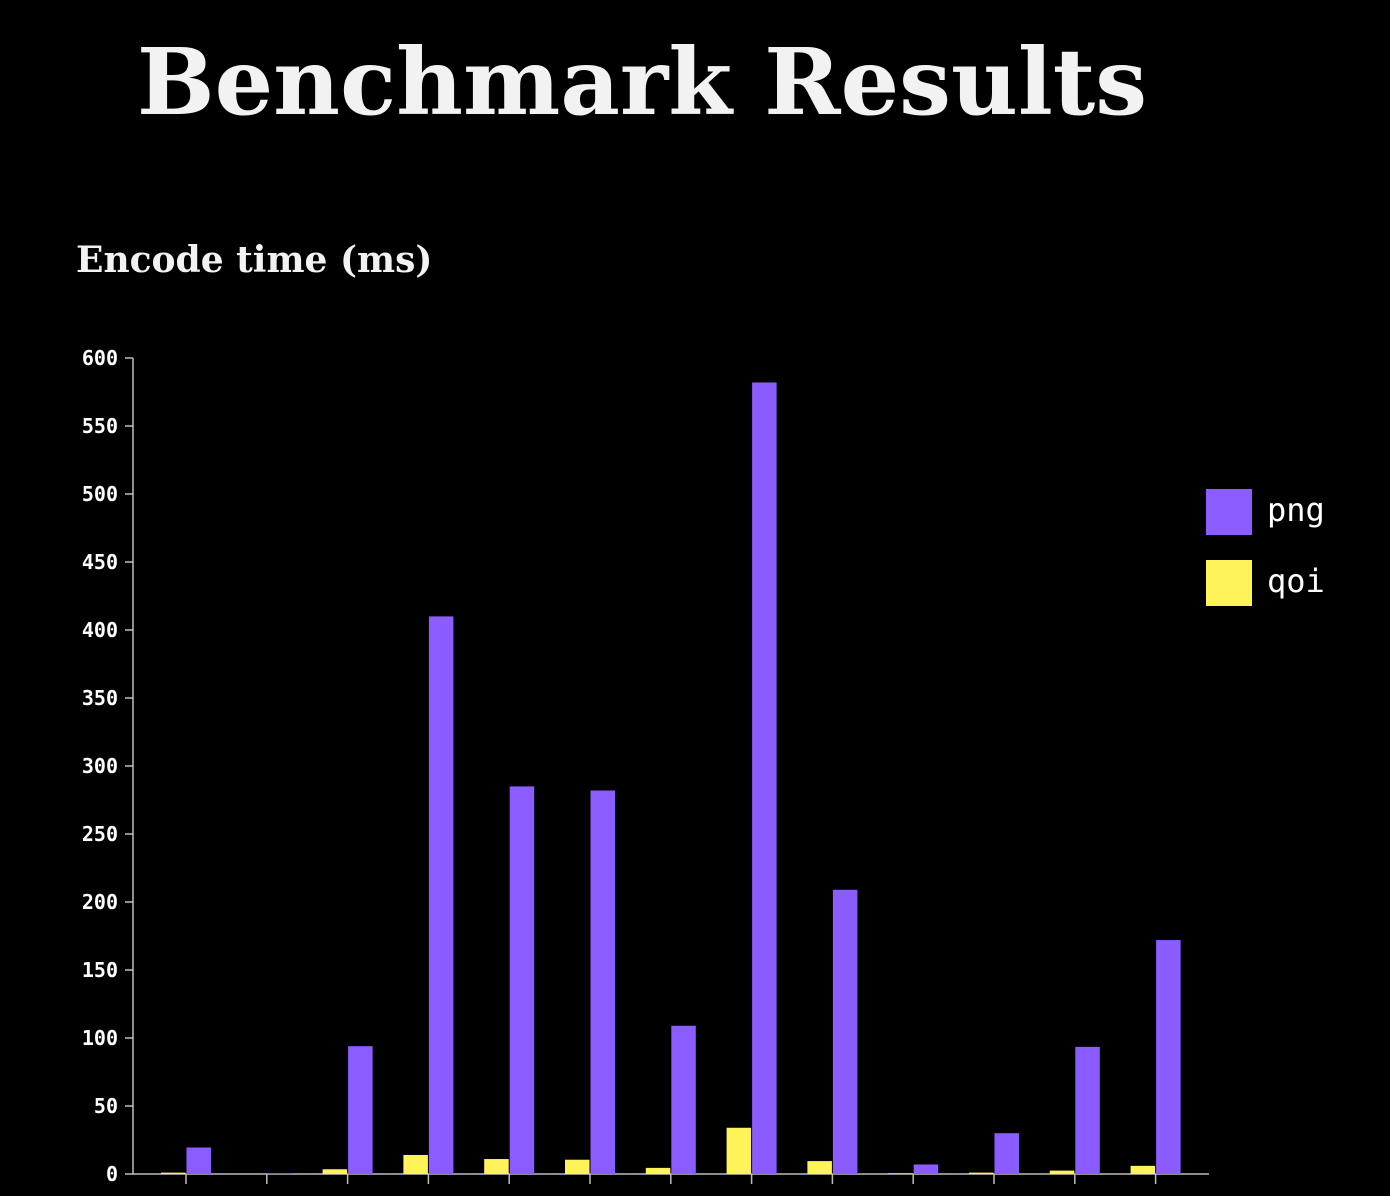 Image resolution: width=1390 pixels, height=1196 pixels. What do you see at coordinates (100, 902) in the screenshot?
I see `y-tick-label: 200` at bounding box center [100, 902].